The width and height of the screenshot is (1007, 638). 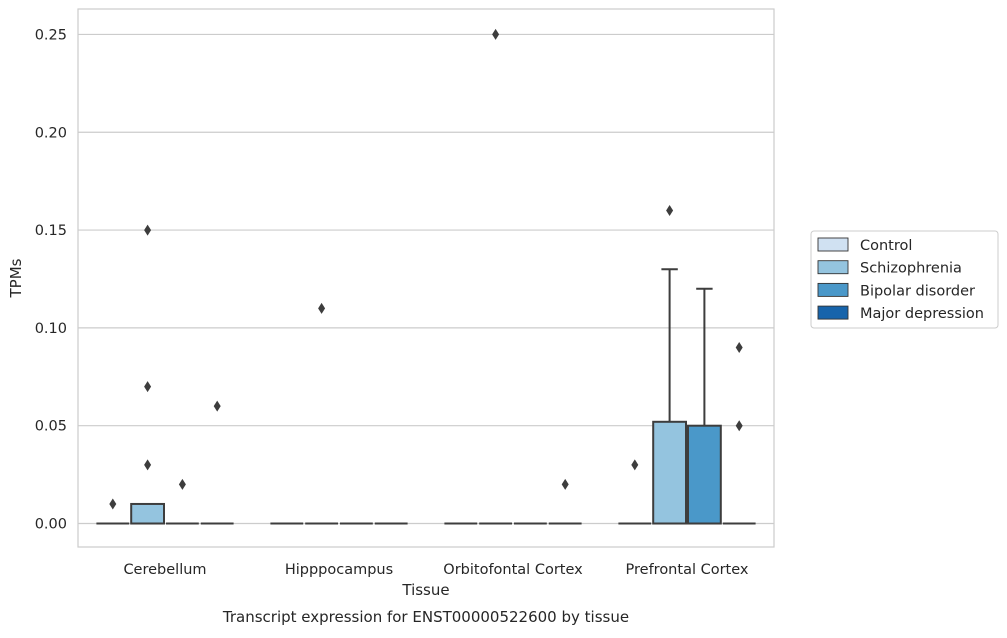 What do you see at coordinates (16, 278) in the screenshot?
I see `y-axis-label: TPMs` at bounding box center [16, 278].